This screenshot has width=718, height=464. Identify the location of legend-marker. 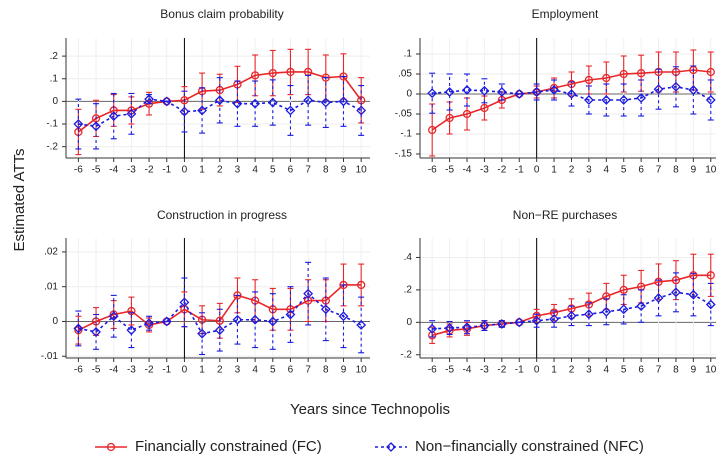
(111, 447).